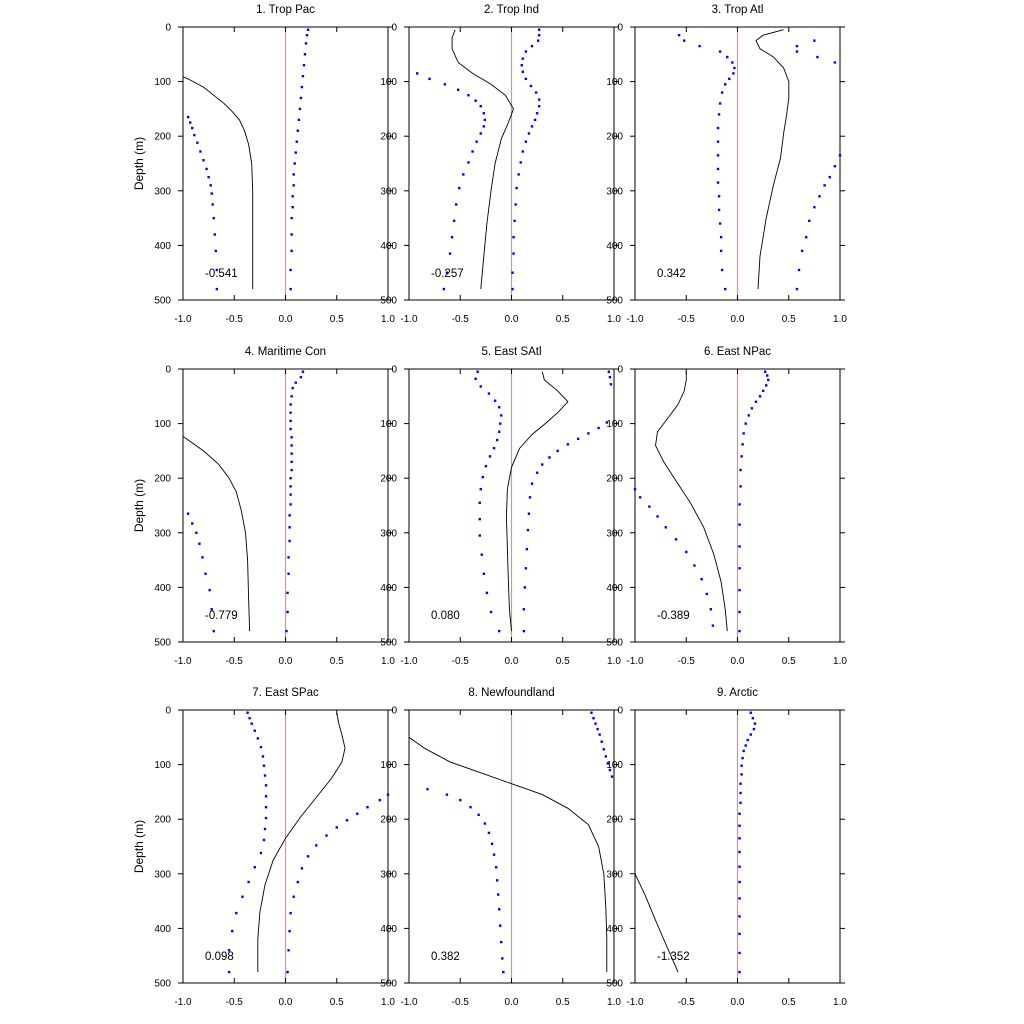  Describe the element at coordinates (445, 957) in the screenshot. I see `panel-value-label: 0.382` at that location.